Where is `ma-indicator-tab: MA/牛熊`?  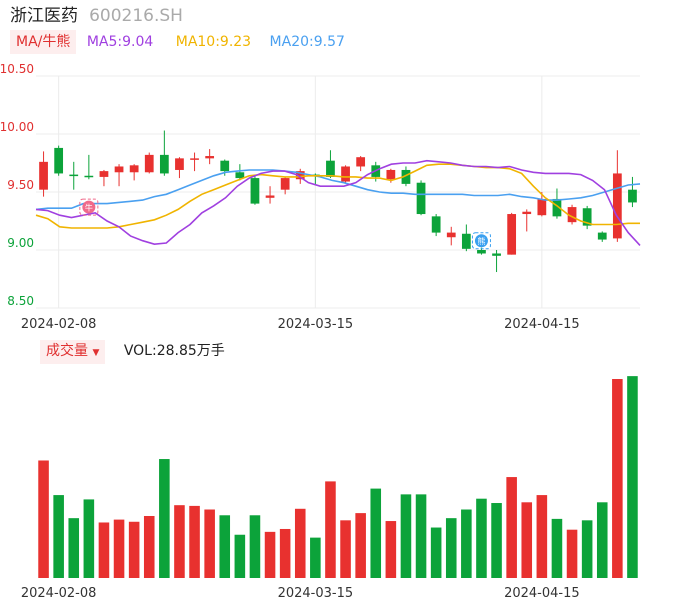 ma-indicator-tab: MA/牛熊 is located at coordinates (43, 42).